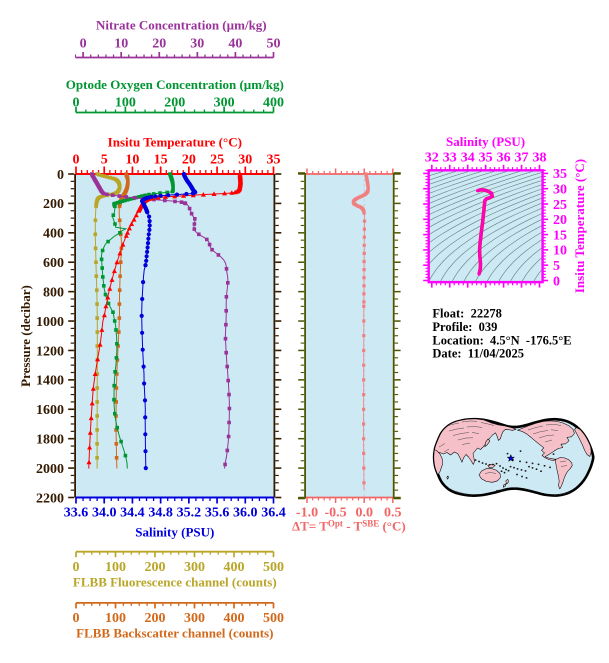  Describe the element at coordinates (181, 25) in the screenshot. I see `svg-text: Nitrate Concentration (µm/kg)` at that location.